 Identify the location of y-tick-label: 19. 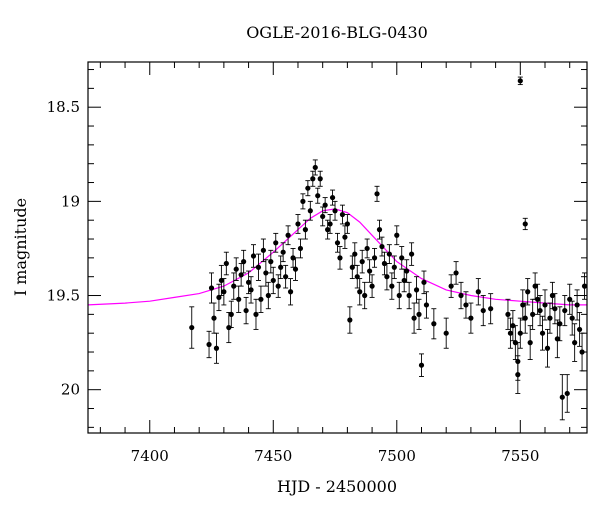
(70, 201).